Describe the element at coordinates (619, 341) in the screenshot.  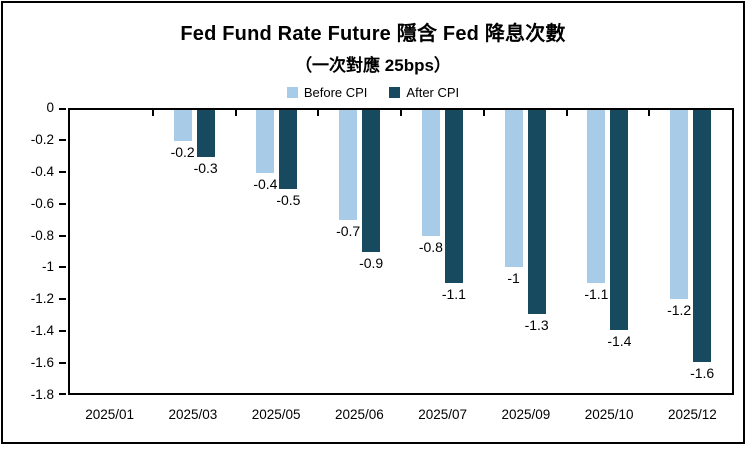
I see `data-label: -1.4` at that location.